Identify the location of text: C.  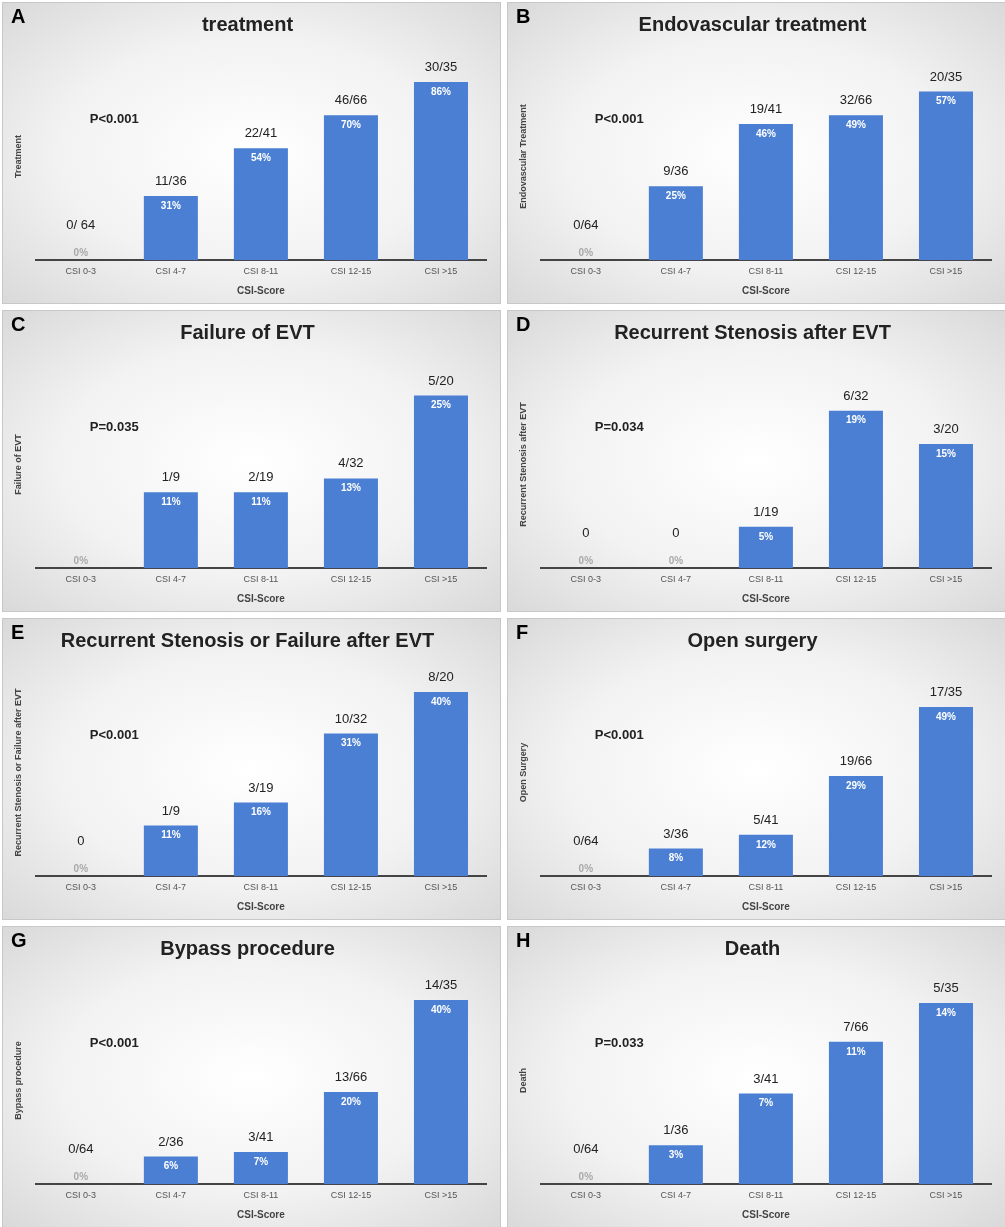
(18, 324).